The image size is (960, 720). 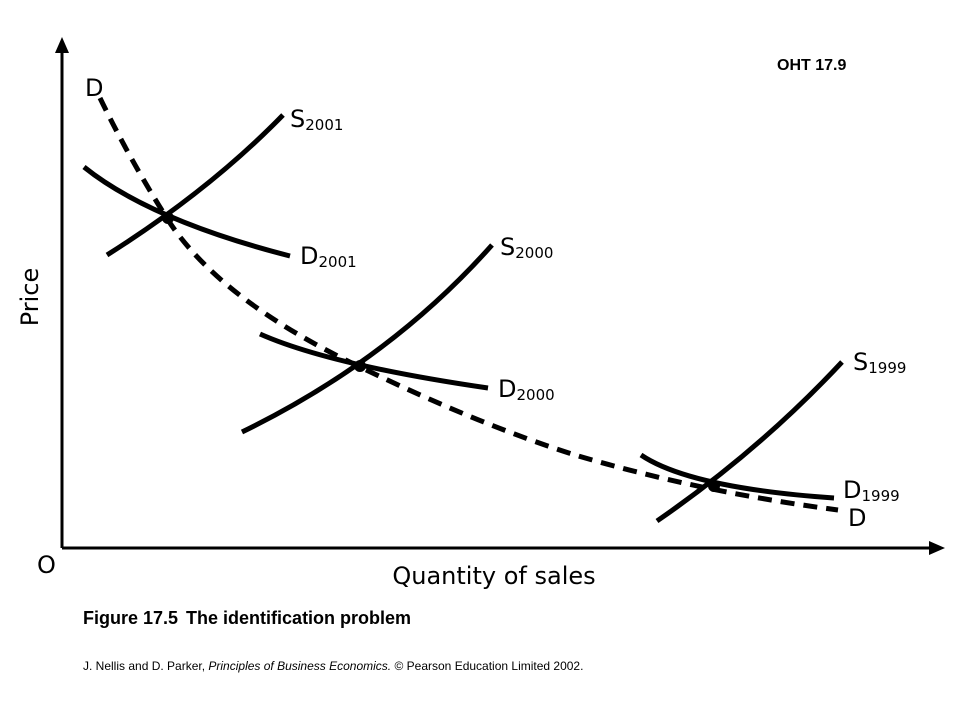 I want to click on y-axis-arrow, so click(x=62, y=45).